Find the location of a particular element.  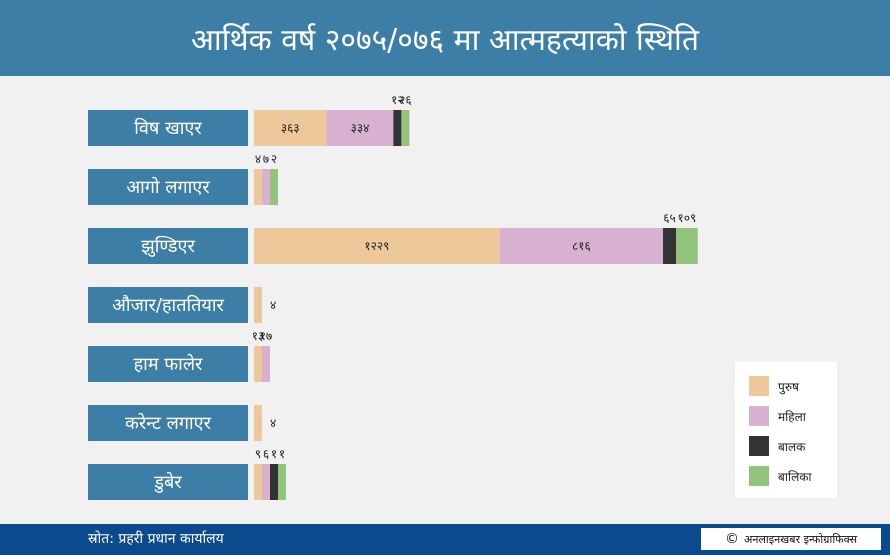

data-label: १२ is located at coordinates (397, 100).